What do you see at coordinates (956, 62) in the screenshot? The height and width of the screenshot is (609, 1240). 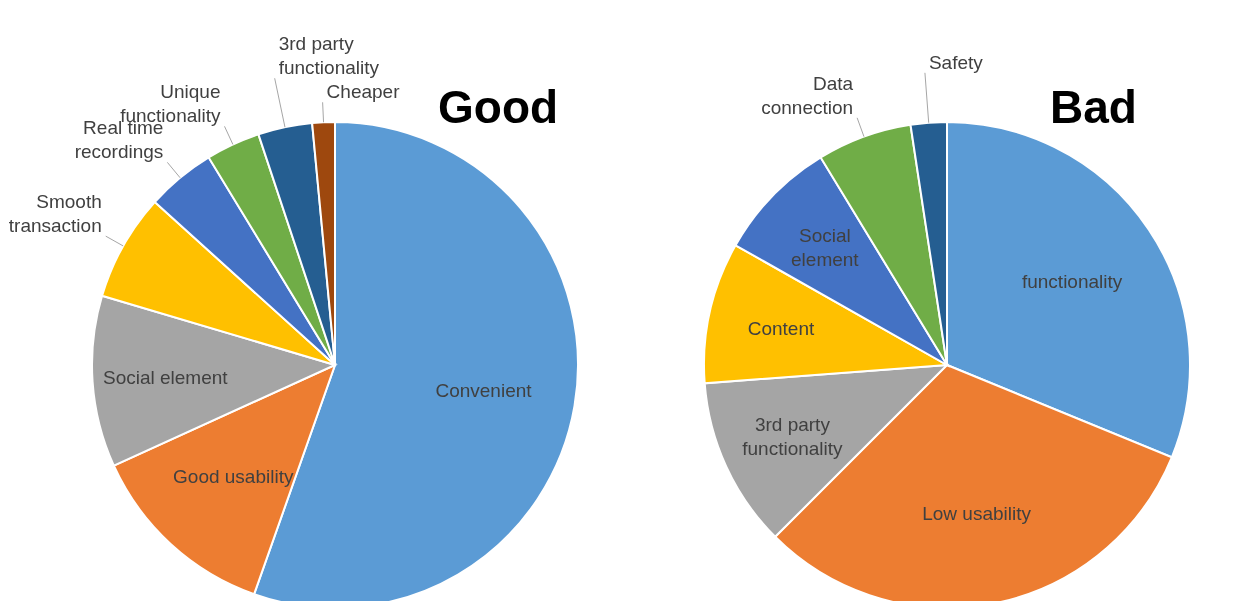 I see `slice-label: Safety` at bounding box center [956, 62].